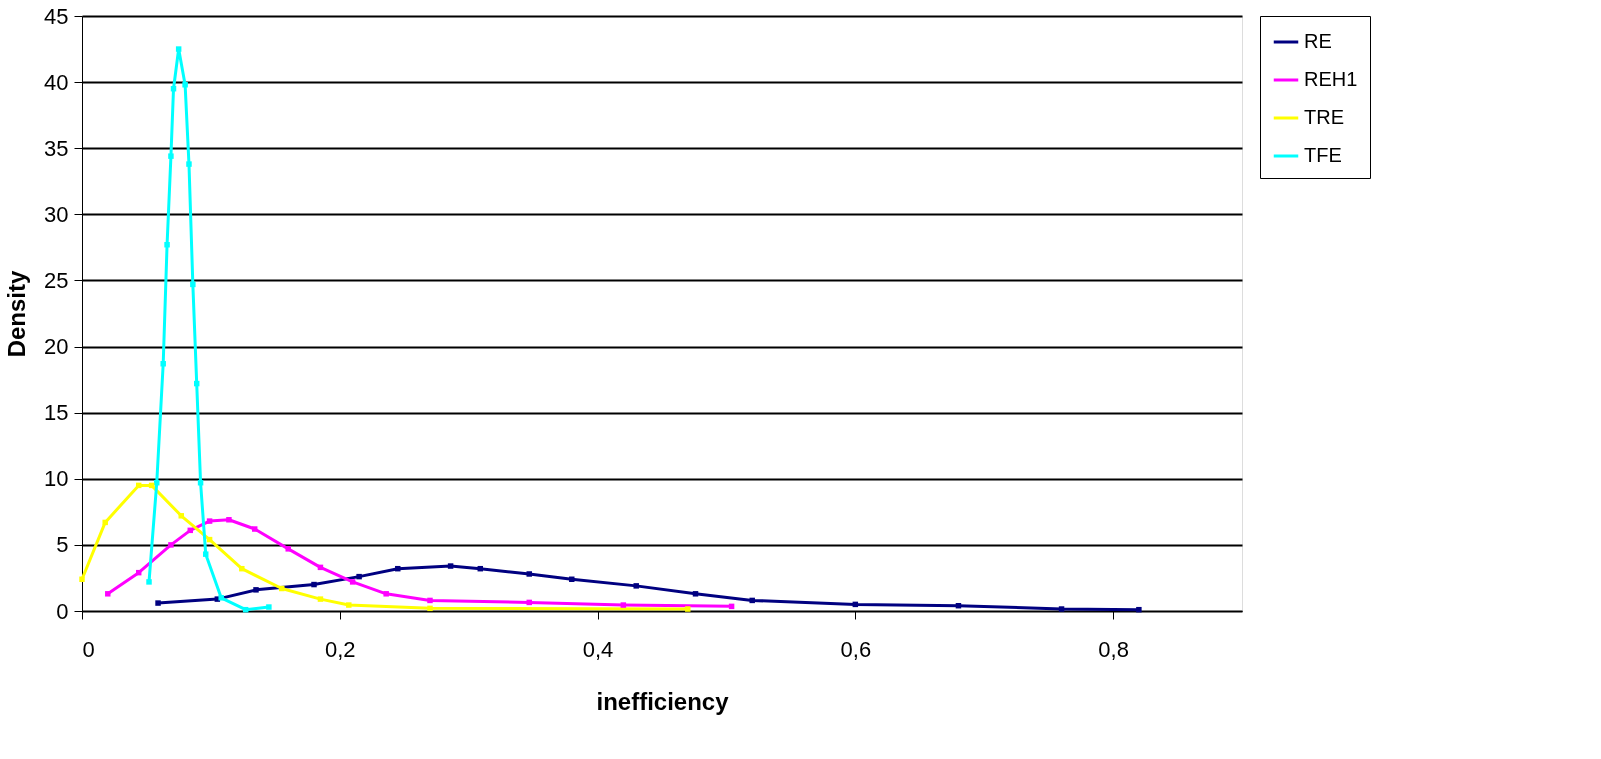 Image resolution: width=1601 pixels, height=759 pixels. What do you see at coordinates (62, 545) in the screenshot?
I see `y-tick-label: 5` at bounding box center [62, 545].